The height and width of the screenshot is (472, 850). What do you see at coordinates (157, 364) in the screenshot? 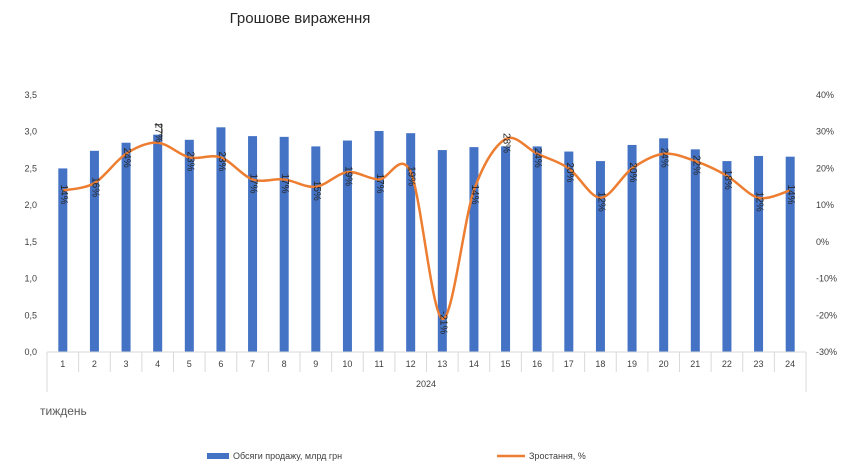
I see `x-tick-label: 4` at bounding box center [157, 364].